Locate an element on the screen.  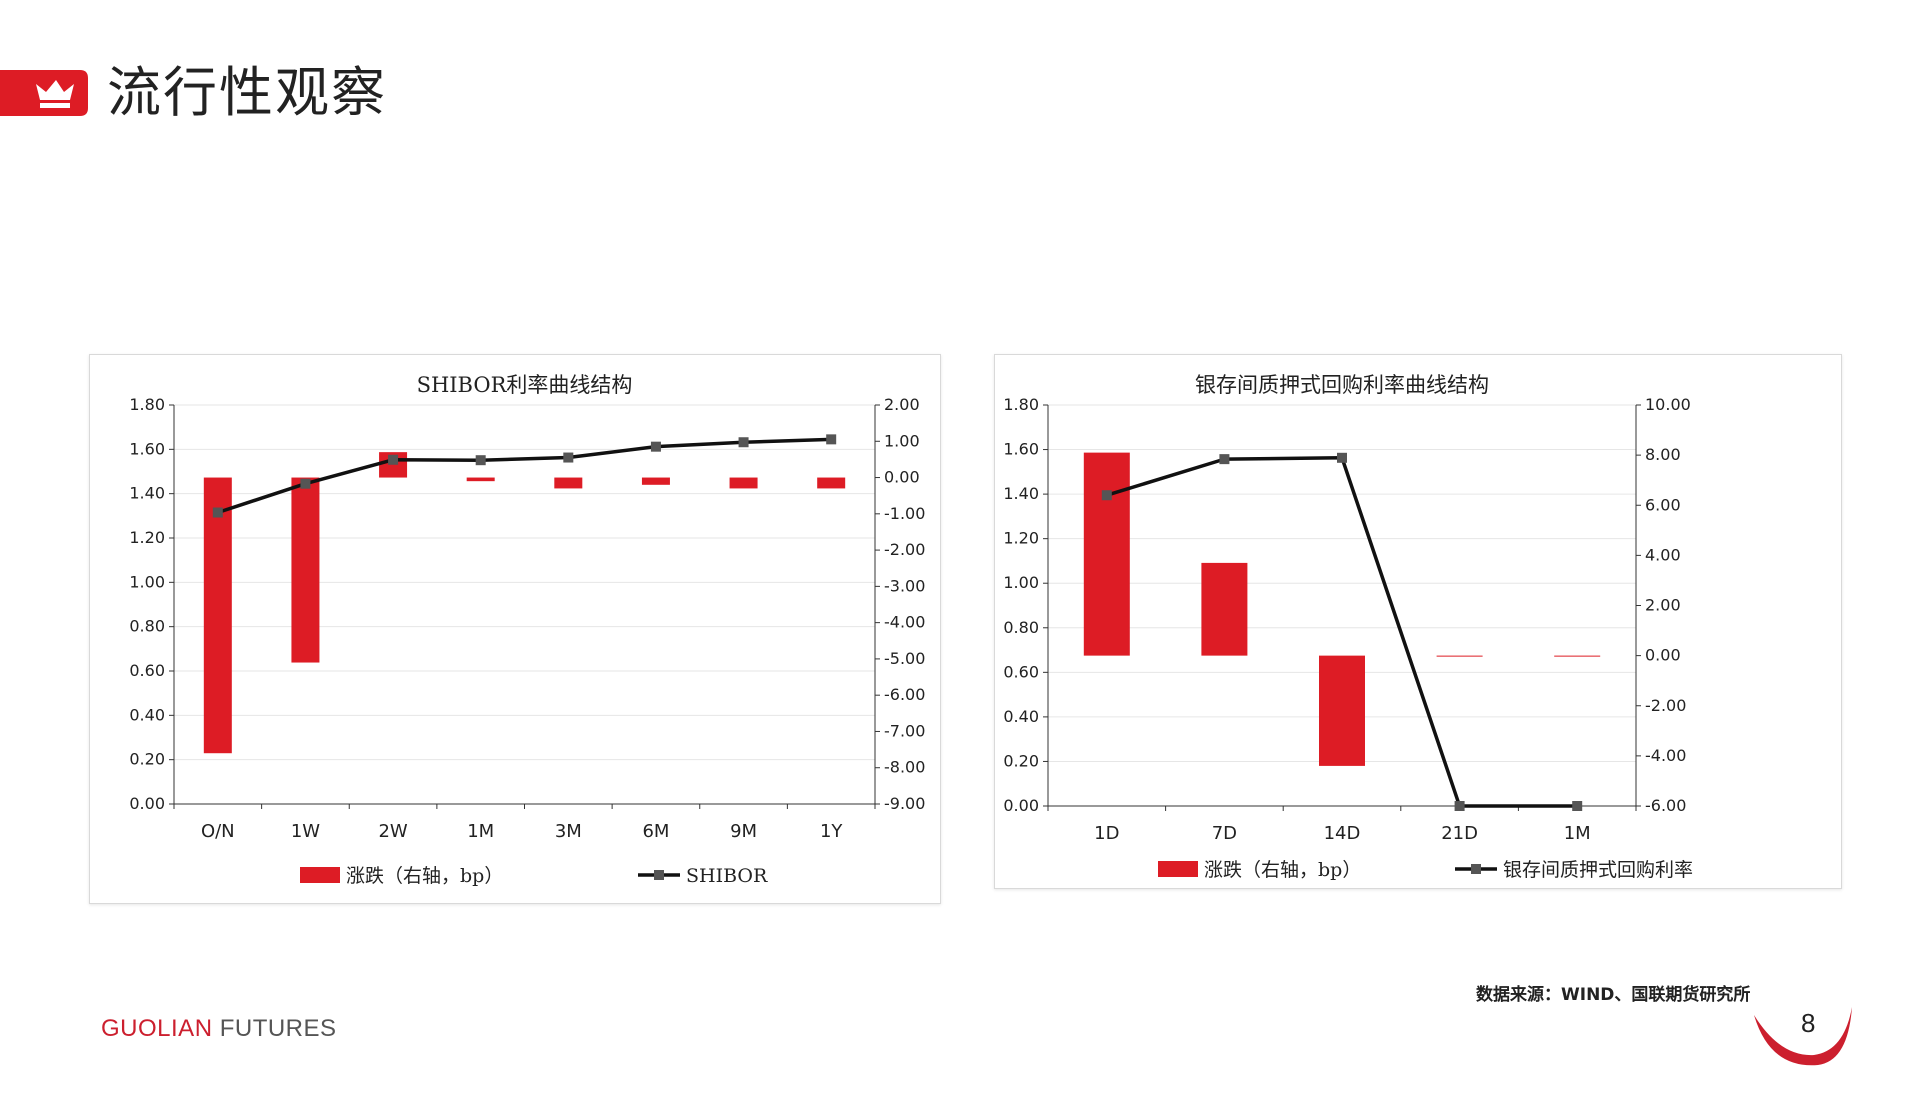
category-label: 9M is located at coordinates (743, 831).